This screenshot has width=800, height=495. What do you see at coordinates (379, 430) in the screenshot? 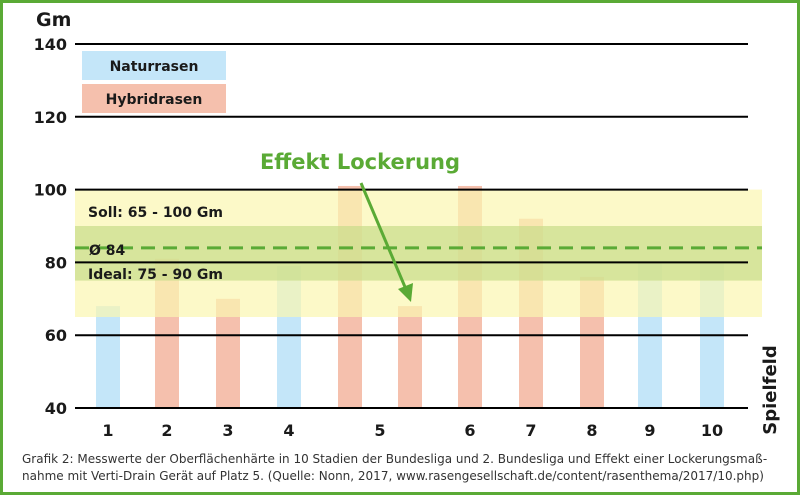
I see `x-tick-label: 5` at bounding box center [379, 430].